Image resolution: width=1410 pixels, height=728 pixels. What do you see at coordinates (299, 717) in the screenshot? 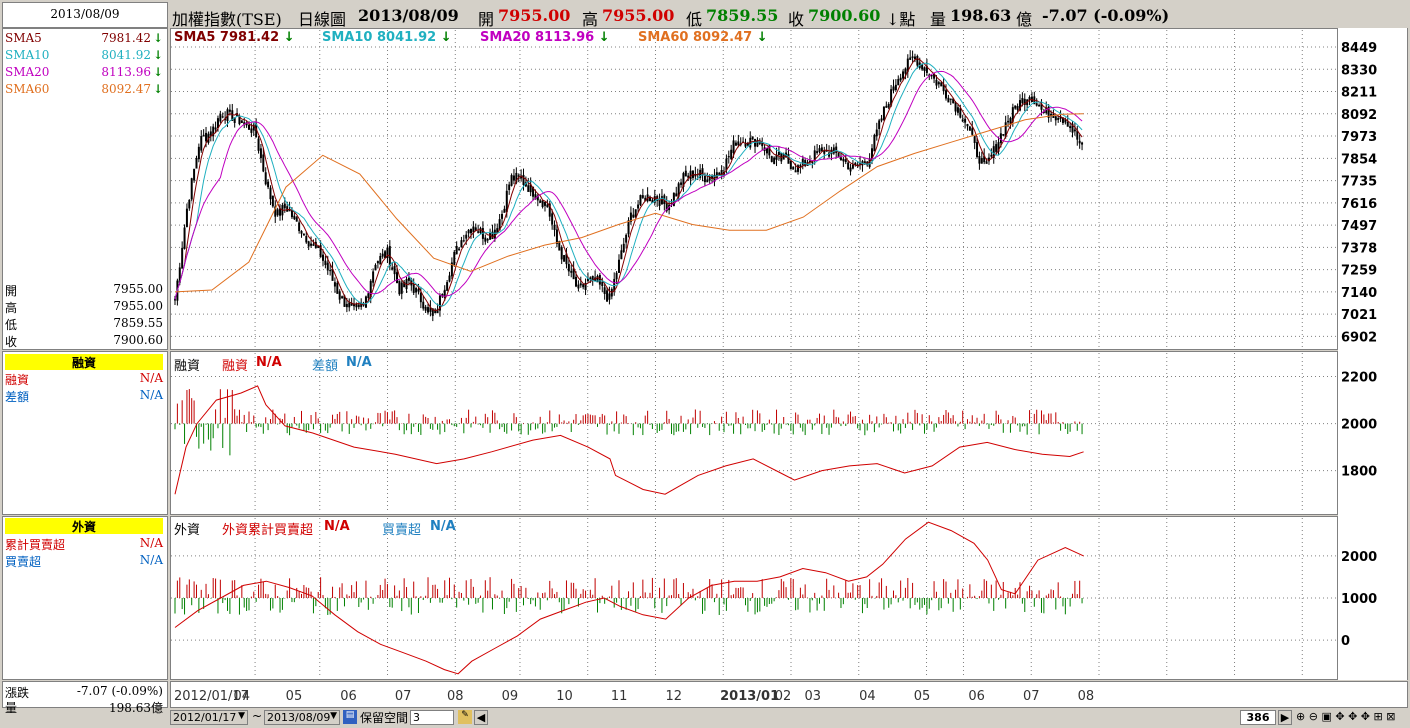
I see `end-date-value: 2013/08/09` at bounding box center [299, 717].